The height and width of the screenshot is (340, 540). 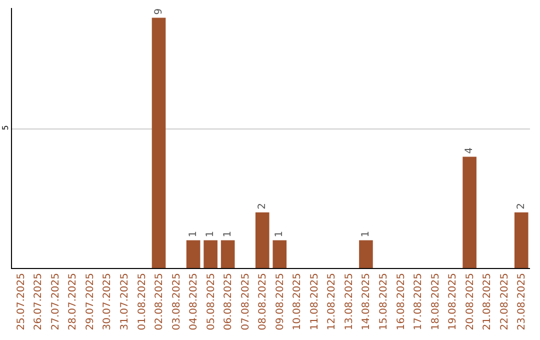 What do you see at coordinates (332, 301) in the screenshot?
I see `x-tick-label: 12.08.2025` at bounding box center [332, 301].